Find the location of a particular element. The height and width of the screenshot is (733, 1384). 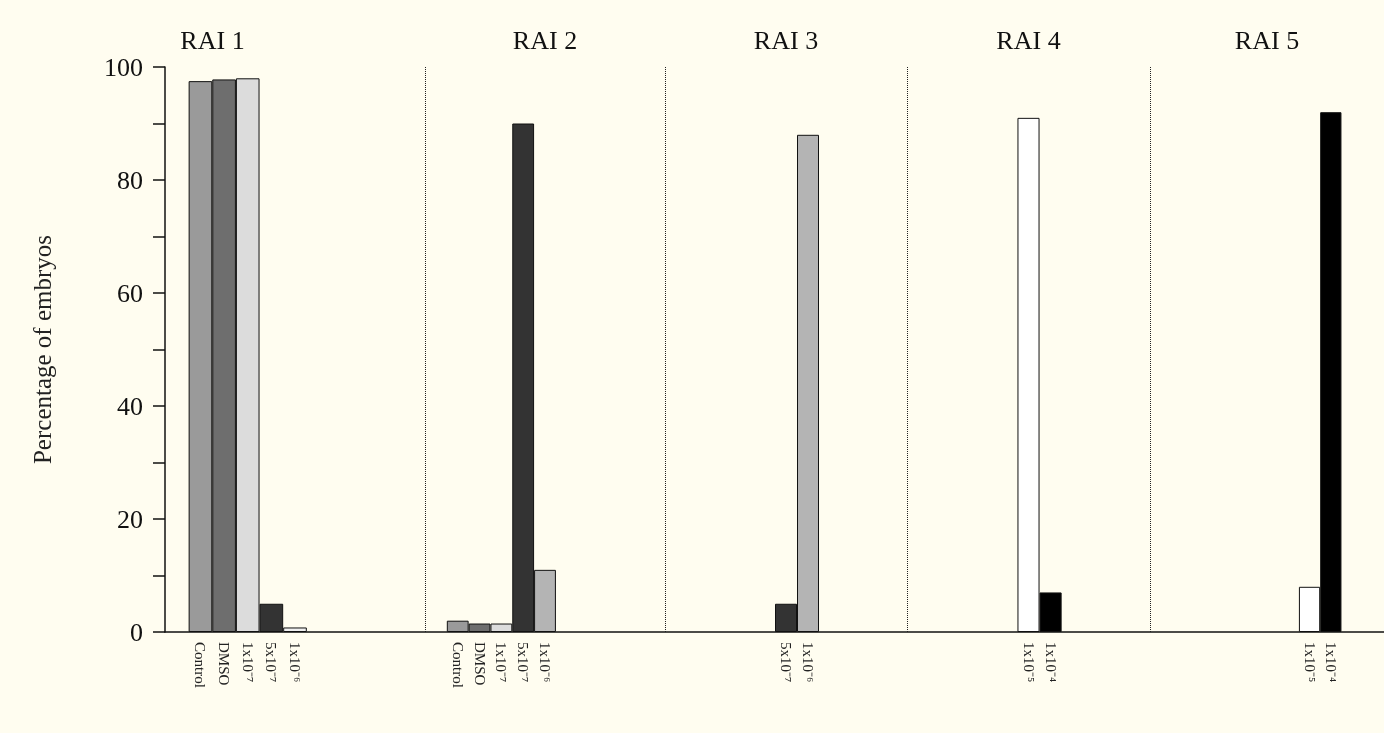

y-tick-label: 40 is located at coordinates (130, 406).